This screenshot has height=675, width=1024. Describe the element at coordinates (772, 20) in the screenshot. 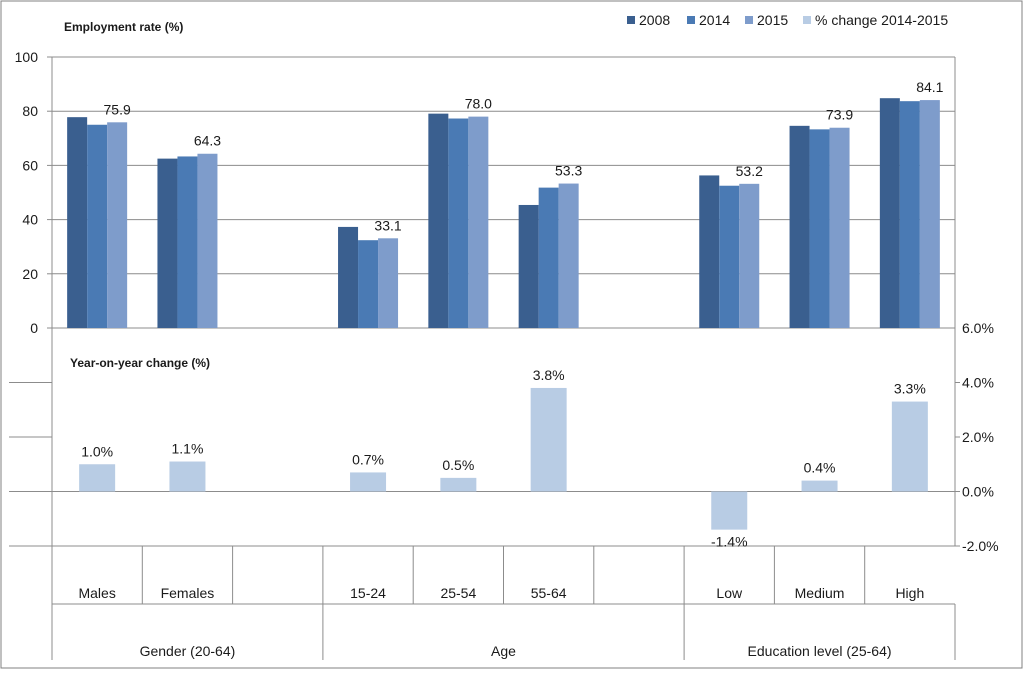

I see `legend-label-s2015: 2015` at that location.